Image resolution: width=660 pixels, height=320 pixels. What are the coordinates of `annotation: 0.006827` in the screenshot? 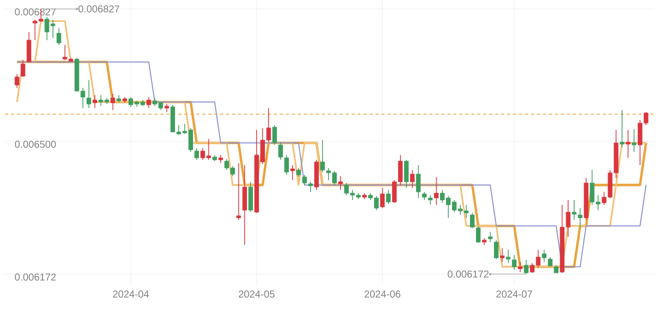 It's located at (99, 8).